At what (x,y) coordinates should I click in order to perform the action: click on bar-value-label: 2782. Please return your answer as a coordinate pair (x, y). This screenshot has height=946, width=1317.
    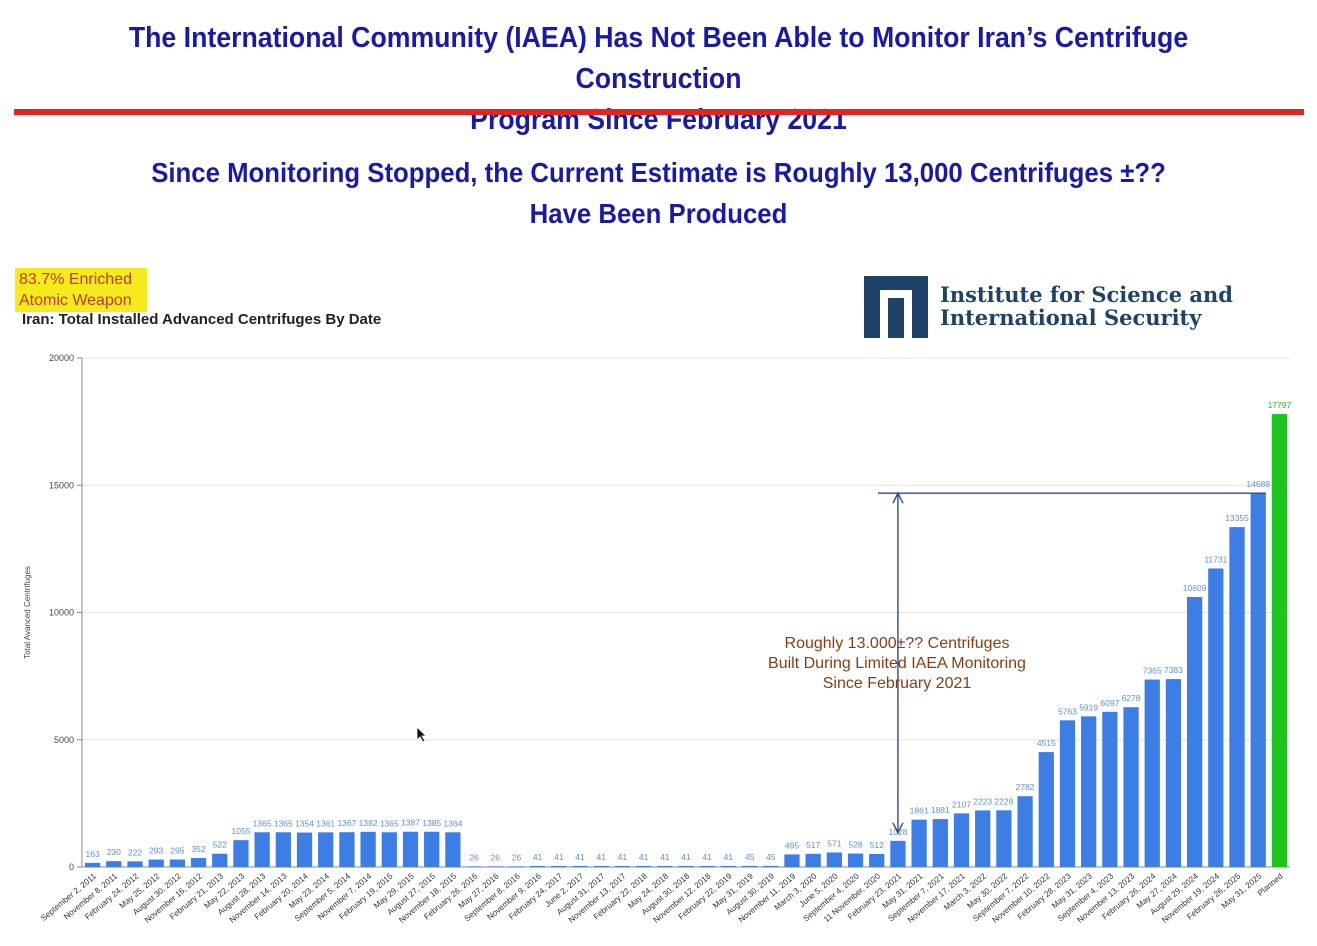
    Looking at the image, I should click on (1025, 787).